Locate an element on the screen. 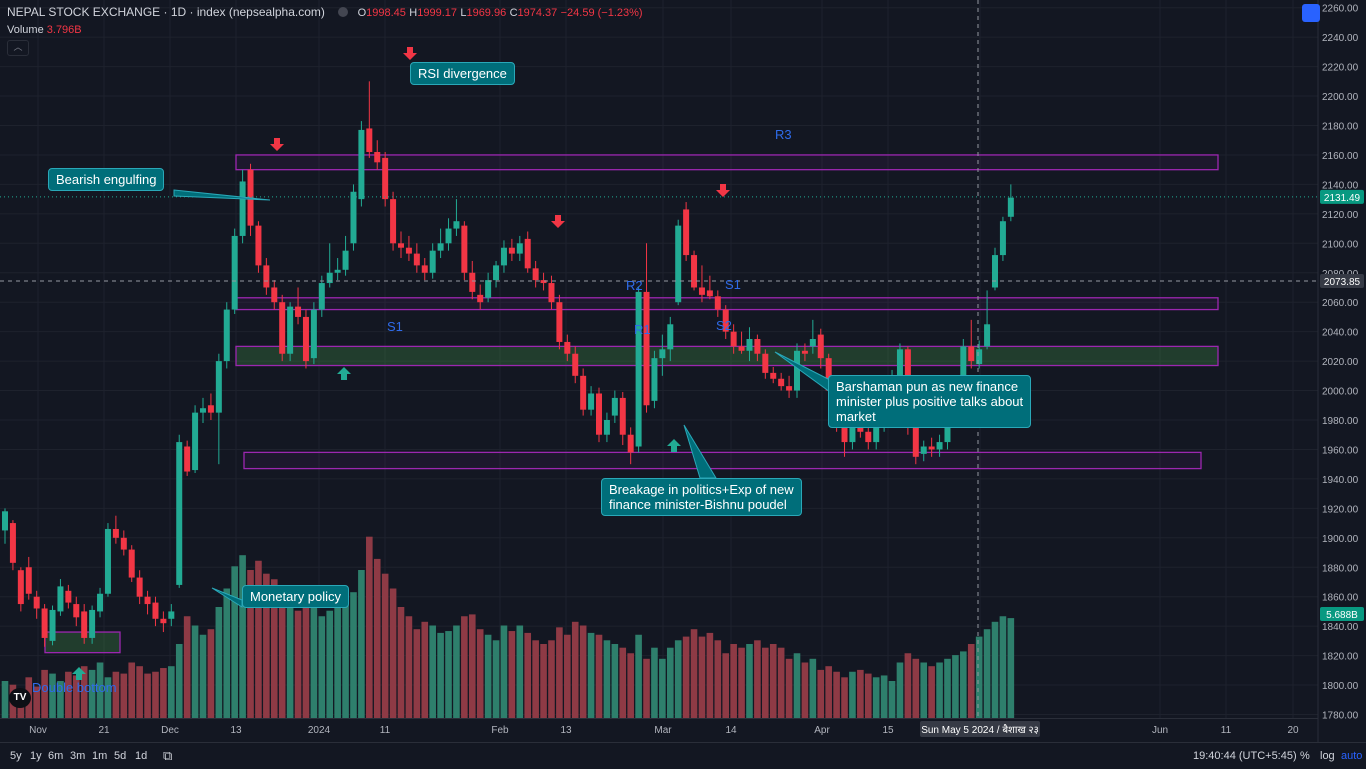 The width and height of the screenshot is (1366, 769). price-tick-label: 1800.00 is located at coordinates (1340, 686).